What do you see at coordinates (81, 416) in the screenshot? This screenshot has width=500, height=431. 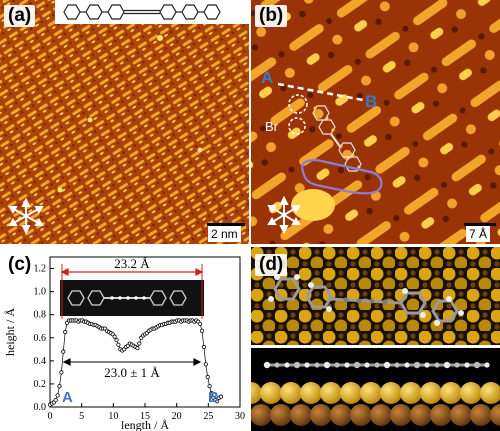 I see `x-tick-label: 5` at bounding box center [81, 416].